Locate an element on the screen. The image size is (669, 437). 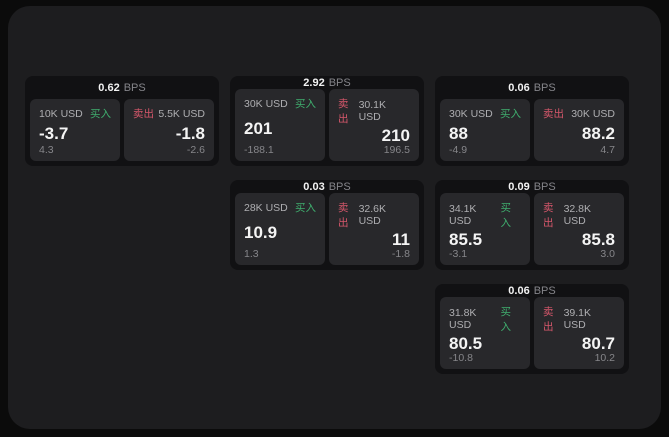
buy-amount: 34.1K USD is located at coordinates (463, 215).